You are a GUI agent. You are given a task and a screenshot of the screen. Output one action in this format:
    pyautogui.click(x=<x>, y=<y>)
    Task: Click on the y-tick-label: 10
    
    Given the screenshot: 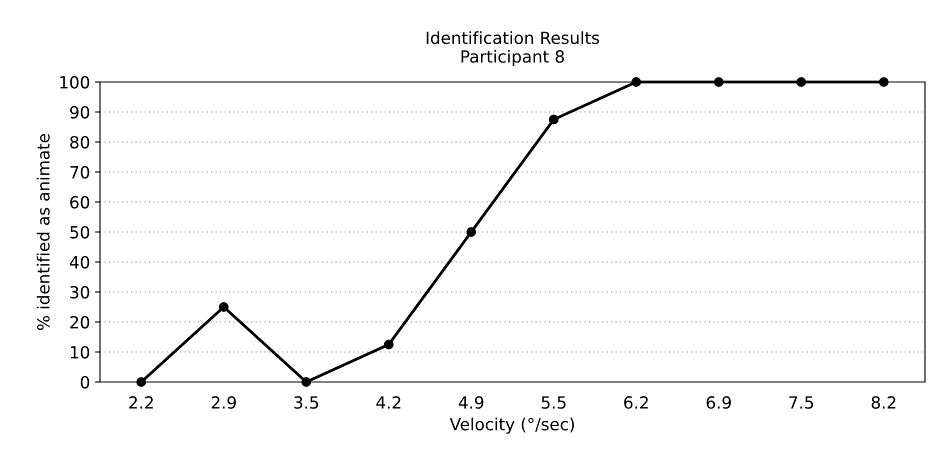 What is the action you would take?
    pyautogui.click(x=80, y=352)
    